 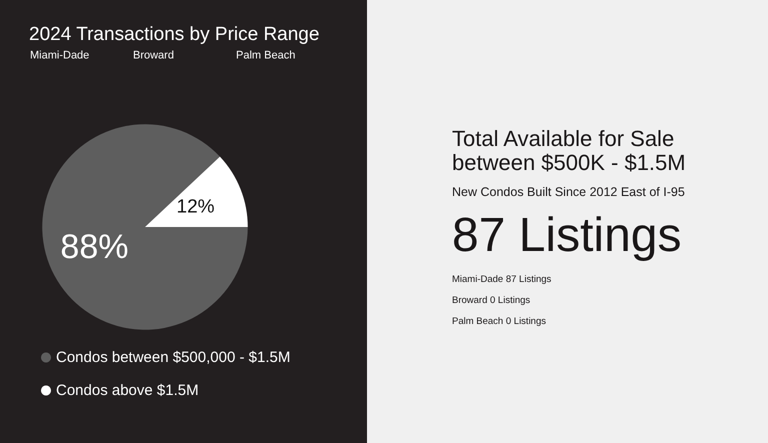 What do you see at coordinates (499, 322) in the screenshot?
I see `text: Palm Beach 0 Listings` at bounding box center [499, 322].